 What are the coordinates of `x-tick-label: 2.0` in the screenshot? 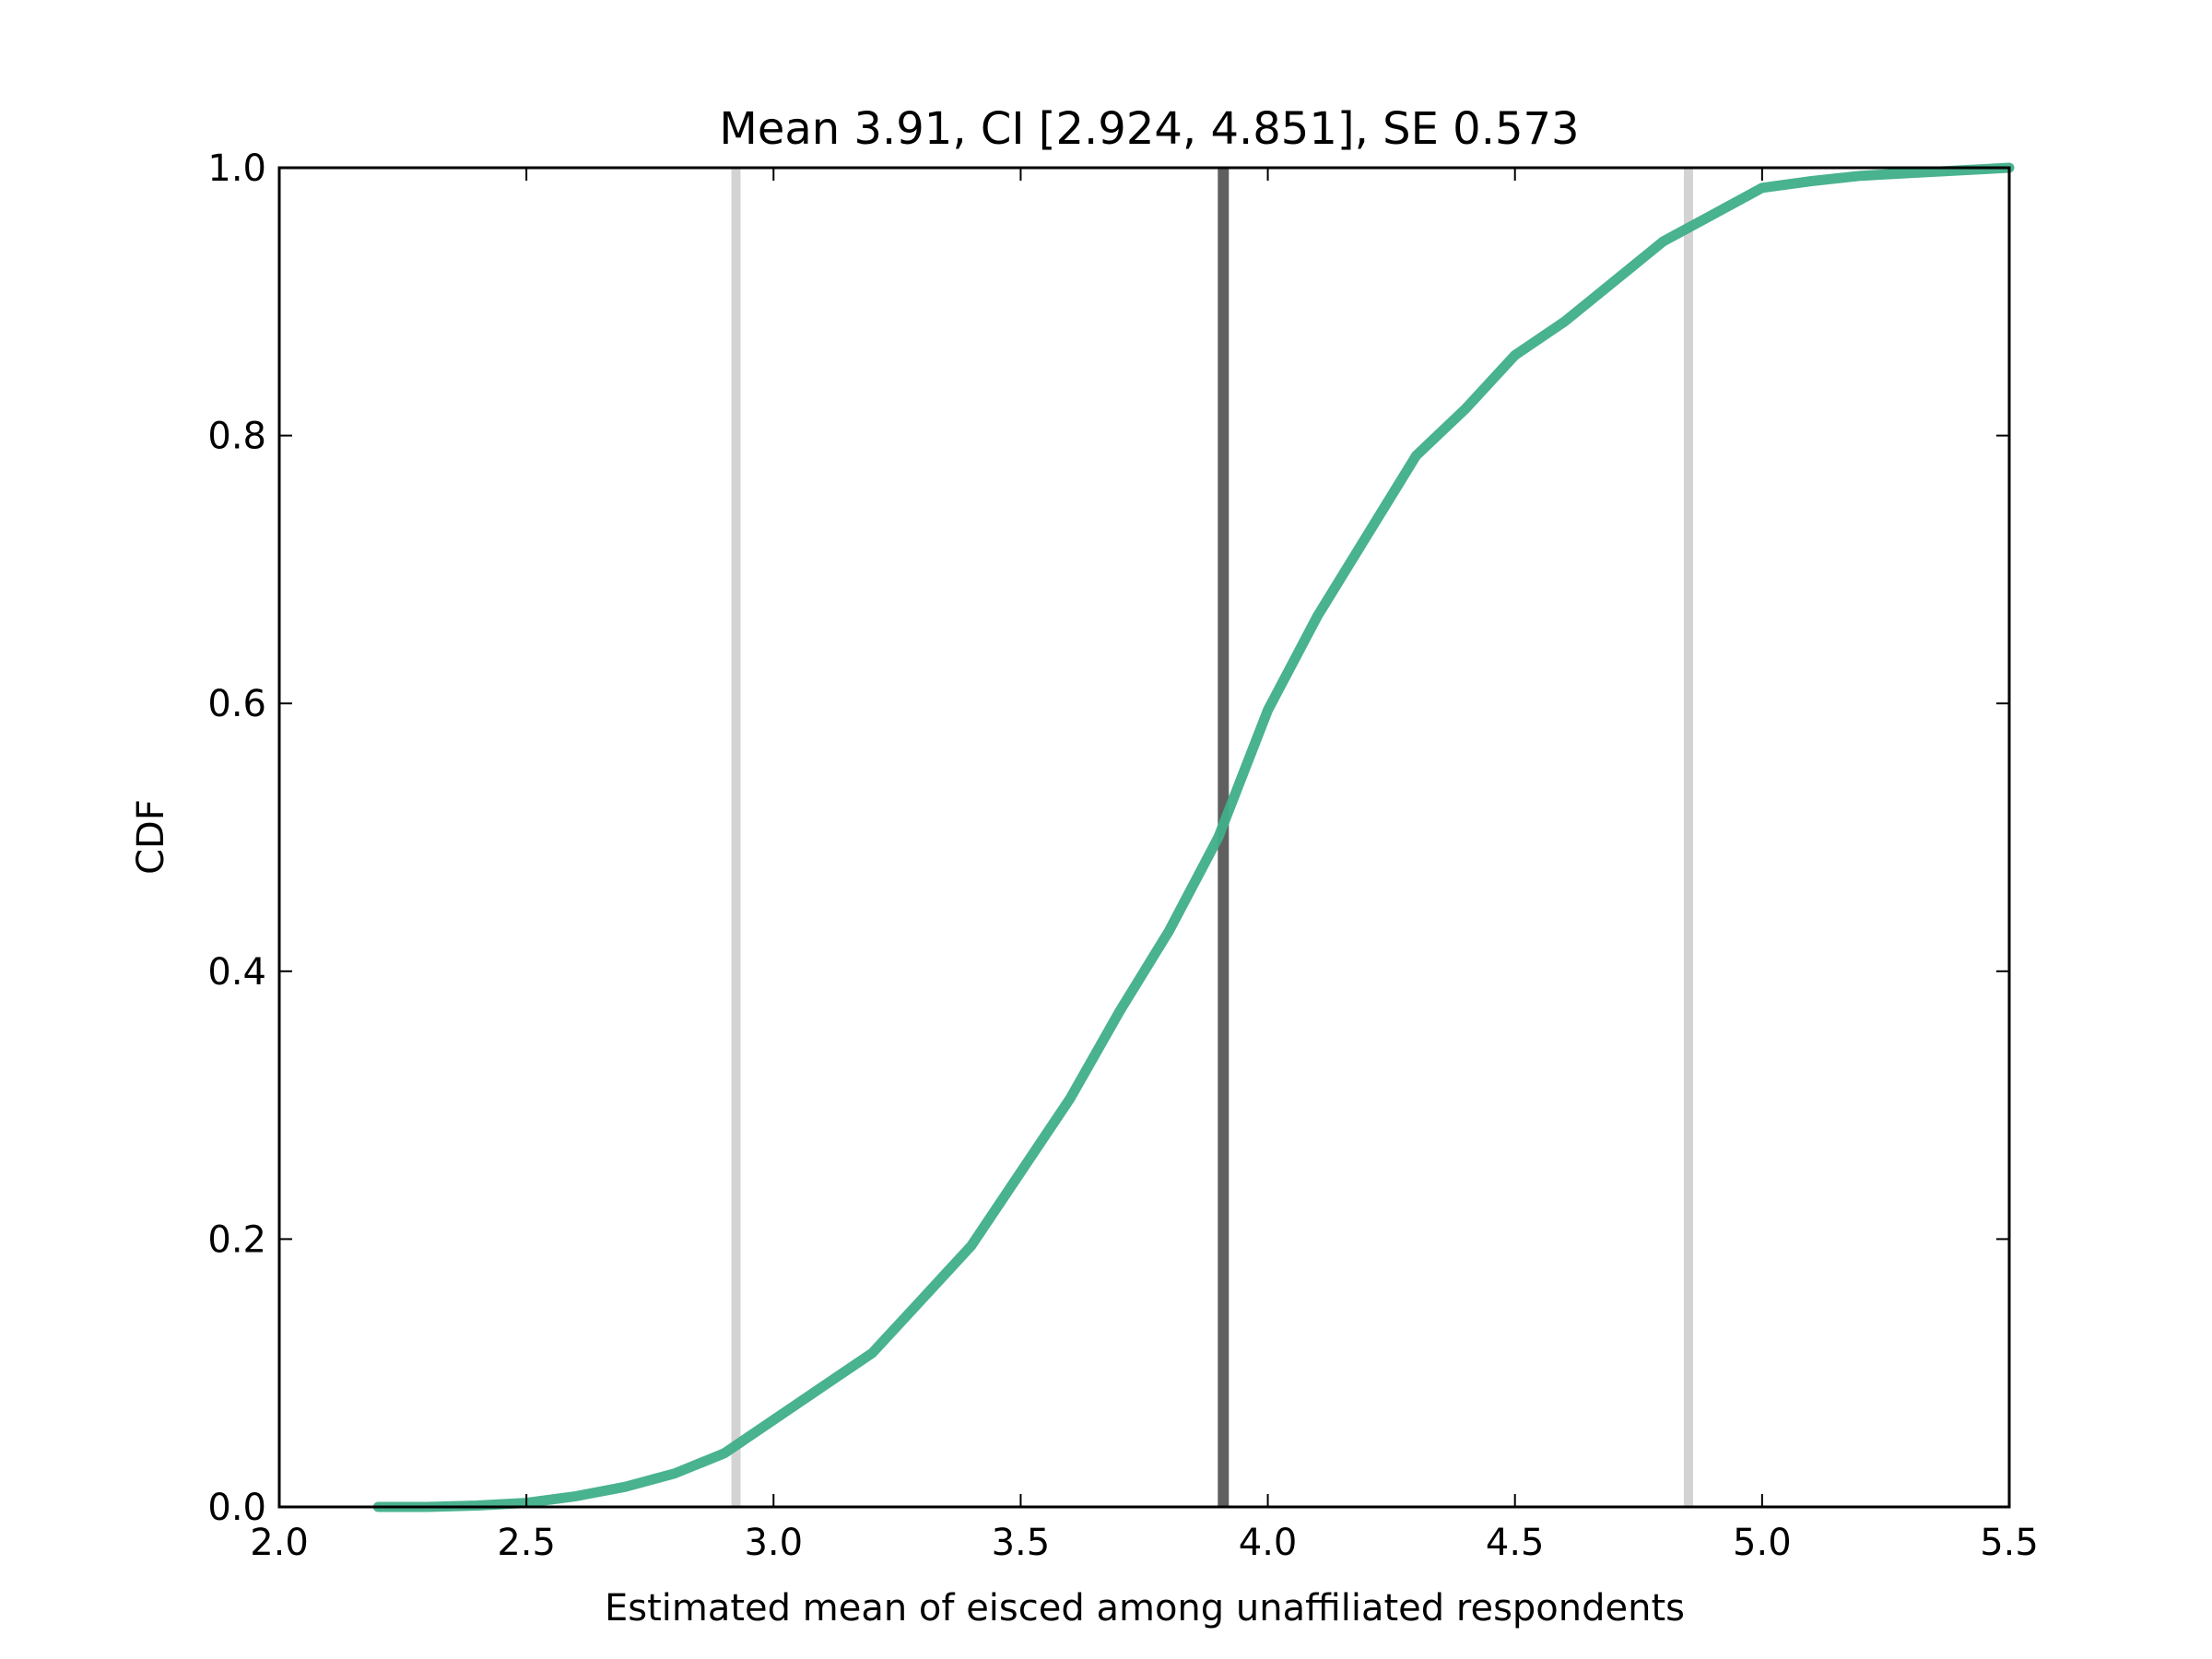 It's located at (279, 1543).